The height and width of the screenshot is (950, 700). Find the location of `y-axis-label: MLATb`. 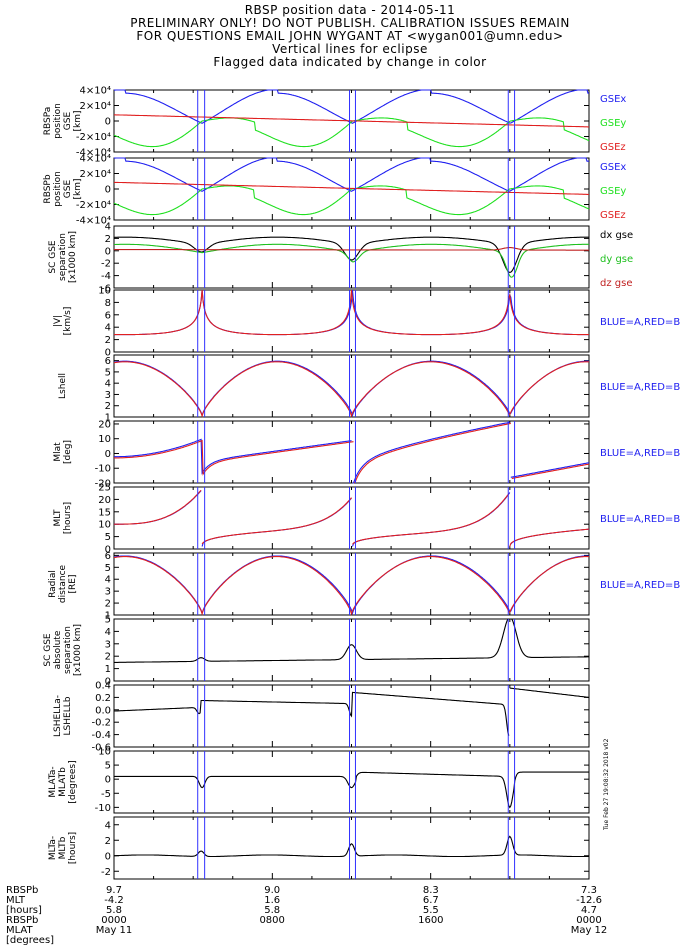

y-axis-label: MLATb is located at coordinates (63, 782).